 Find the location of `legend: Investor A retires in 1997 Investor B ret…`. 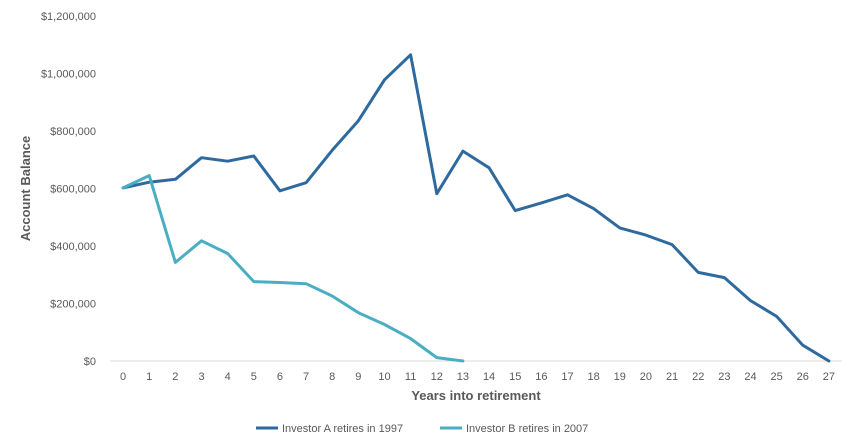

legend: Investor A retires in 1997 Investor B ret… is located at coordinates (422, 429).